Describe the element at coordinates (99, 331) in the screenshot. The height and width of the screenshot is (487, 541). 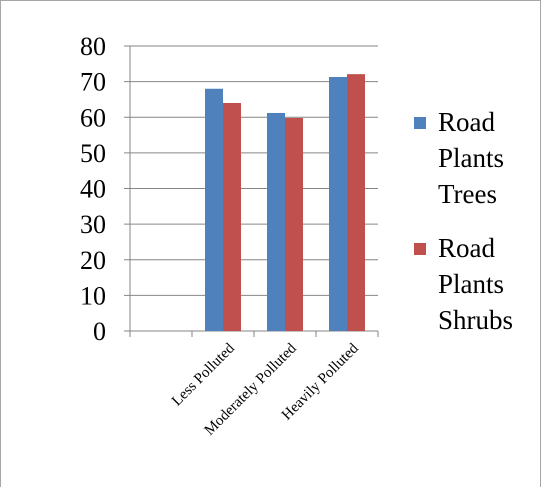
I see `y-tick-label: 0` at that location.